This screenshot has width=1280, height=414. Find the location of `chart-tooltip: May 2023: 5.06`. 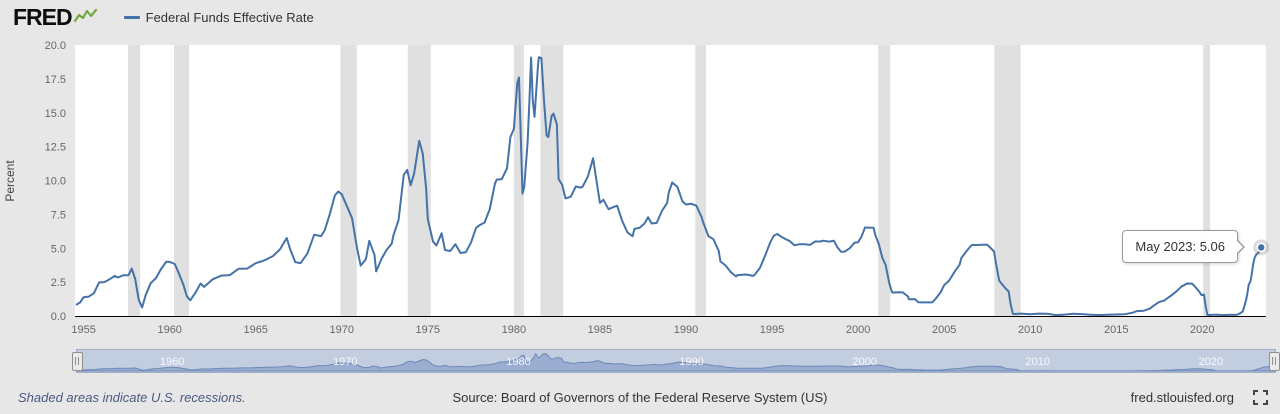

chart-tooltip: May 2023: 5.06 is located at coordinates (1183, 246).